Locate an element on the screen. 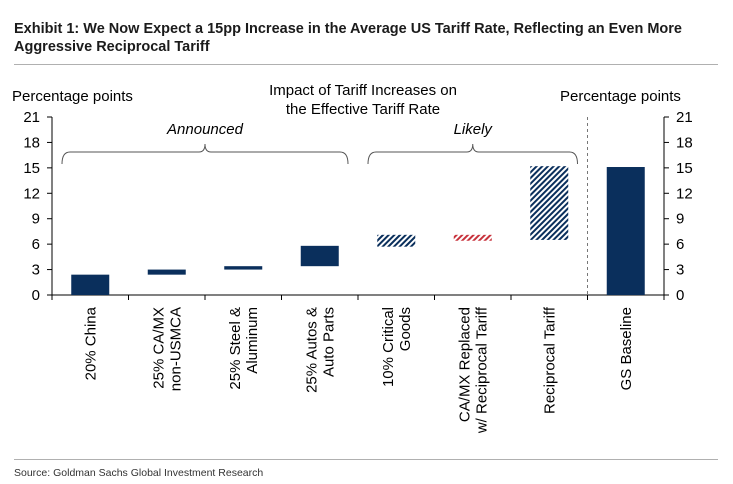  y-axis-label-left: Percentage points is located at coordinates (72, 96).